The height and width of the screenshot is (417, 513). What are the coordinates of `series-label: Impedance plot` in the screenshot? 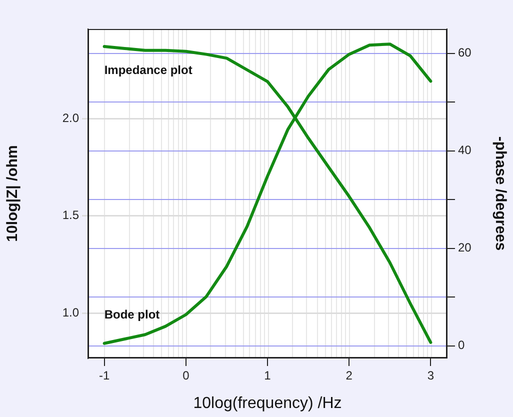 It's located at (148, 69).